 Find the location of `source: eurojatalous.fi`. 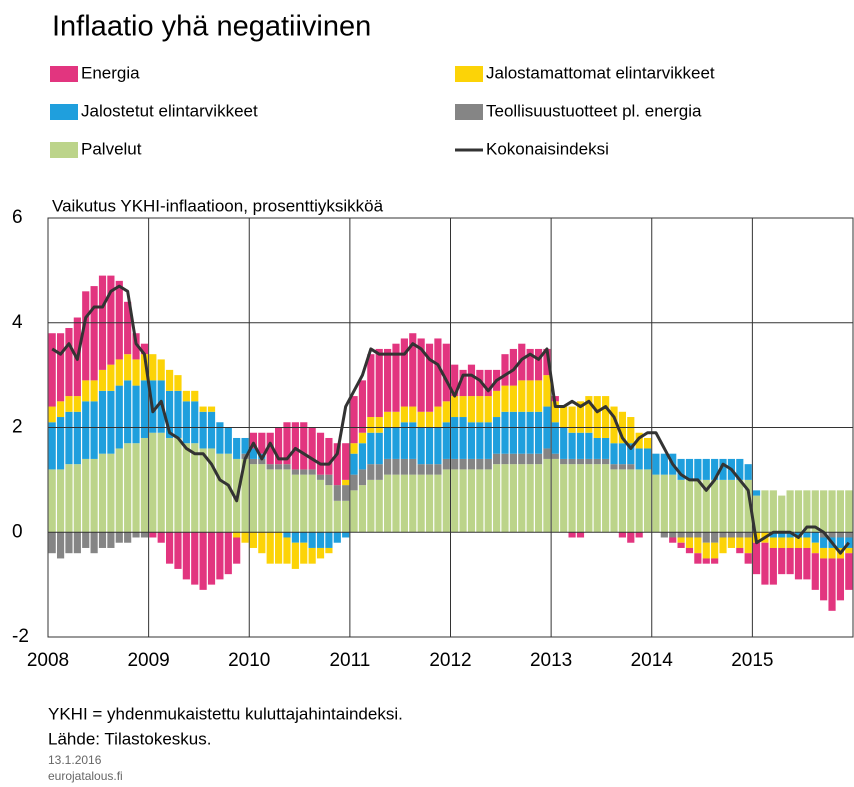

source: eurojatalous.fi is located at coordinates (85, 776).